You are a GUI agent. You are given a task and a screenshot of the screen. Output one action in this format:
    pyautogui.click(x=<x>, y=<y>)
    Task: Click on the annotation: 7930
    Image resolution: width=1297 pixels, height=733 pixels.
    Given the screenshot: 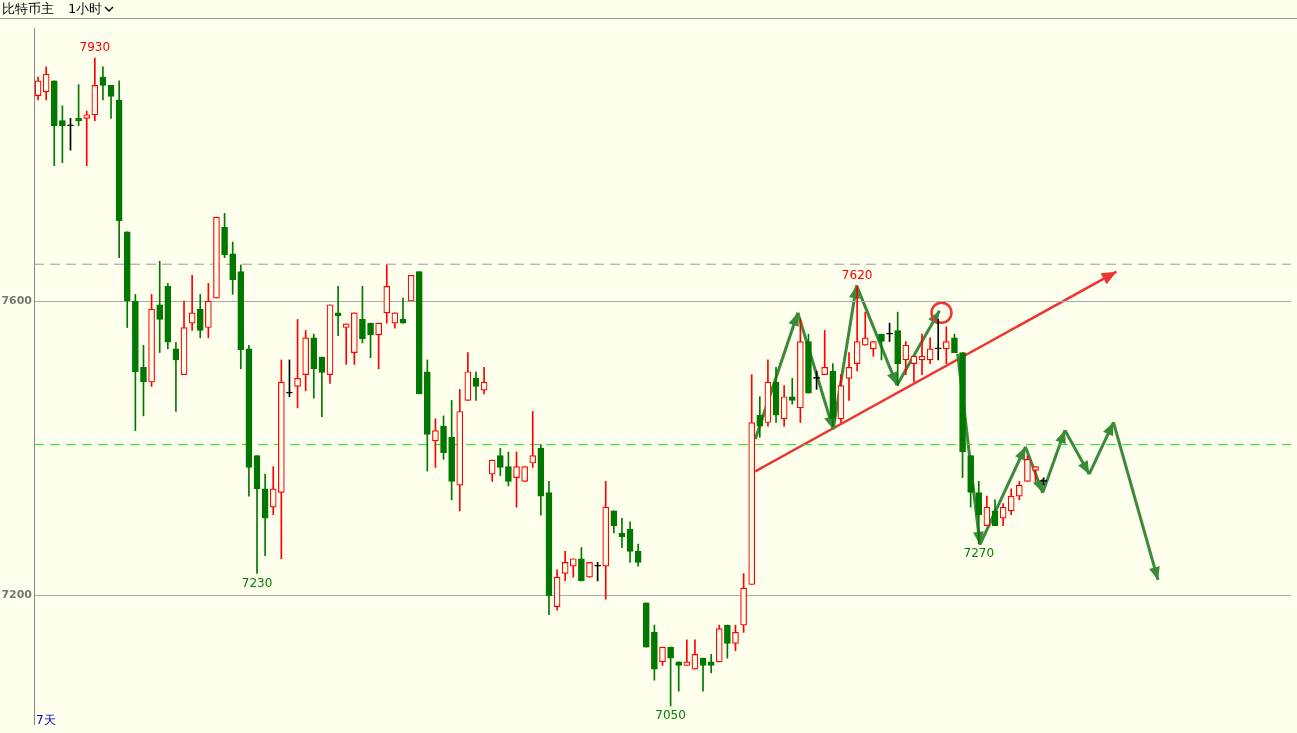 What is the action you would take?
    pyautogui.click(x=95, y=47)
    